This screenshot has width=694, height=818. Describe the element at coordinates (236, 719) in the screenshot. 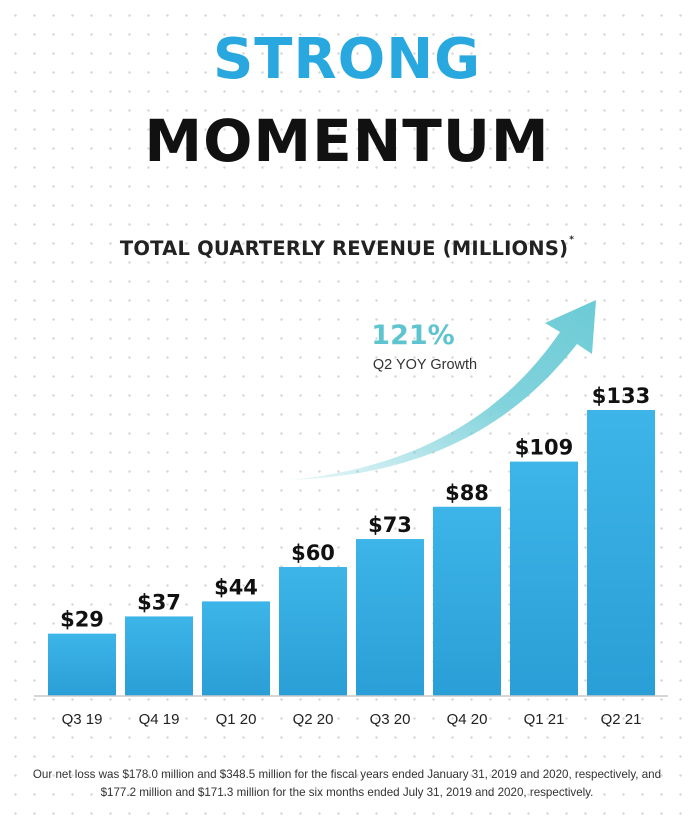

I see `category-label: Q1 20` at that location.